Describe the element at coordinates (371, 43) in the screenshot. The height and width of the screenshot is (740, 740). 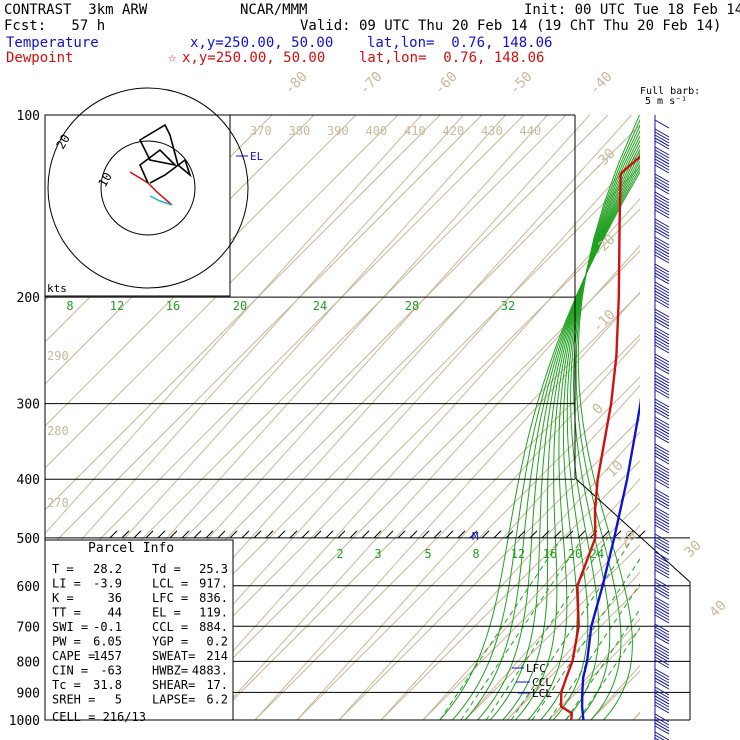
I see `temperature-location: x,y=250.00, 50.00 lat,lon= 0.76, 148.06` at that location.